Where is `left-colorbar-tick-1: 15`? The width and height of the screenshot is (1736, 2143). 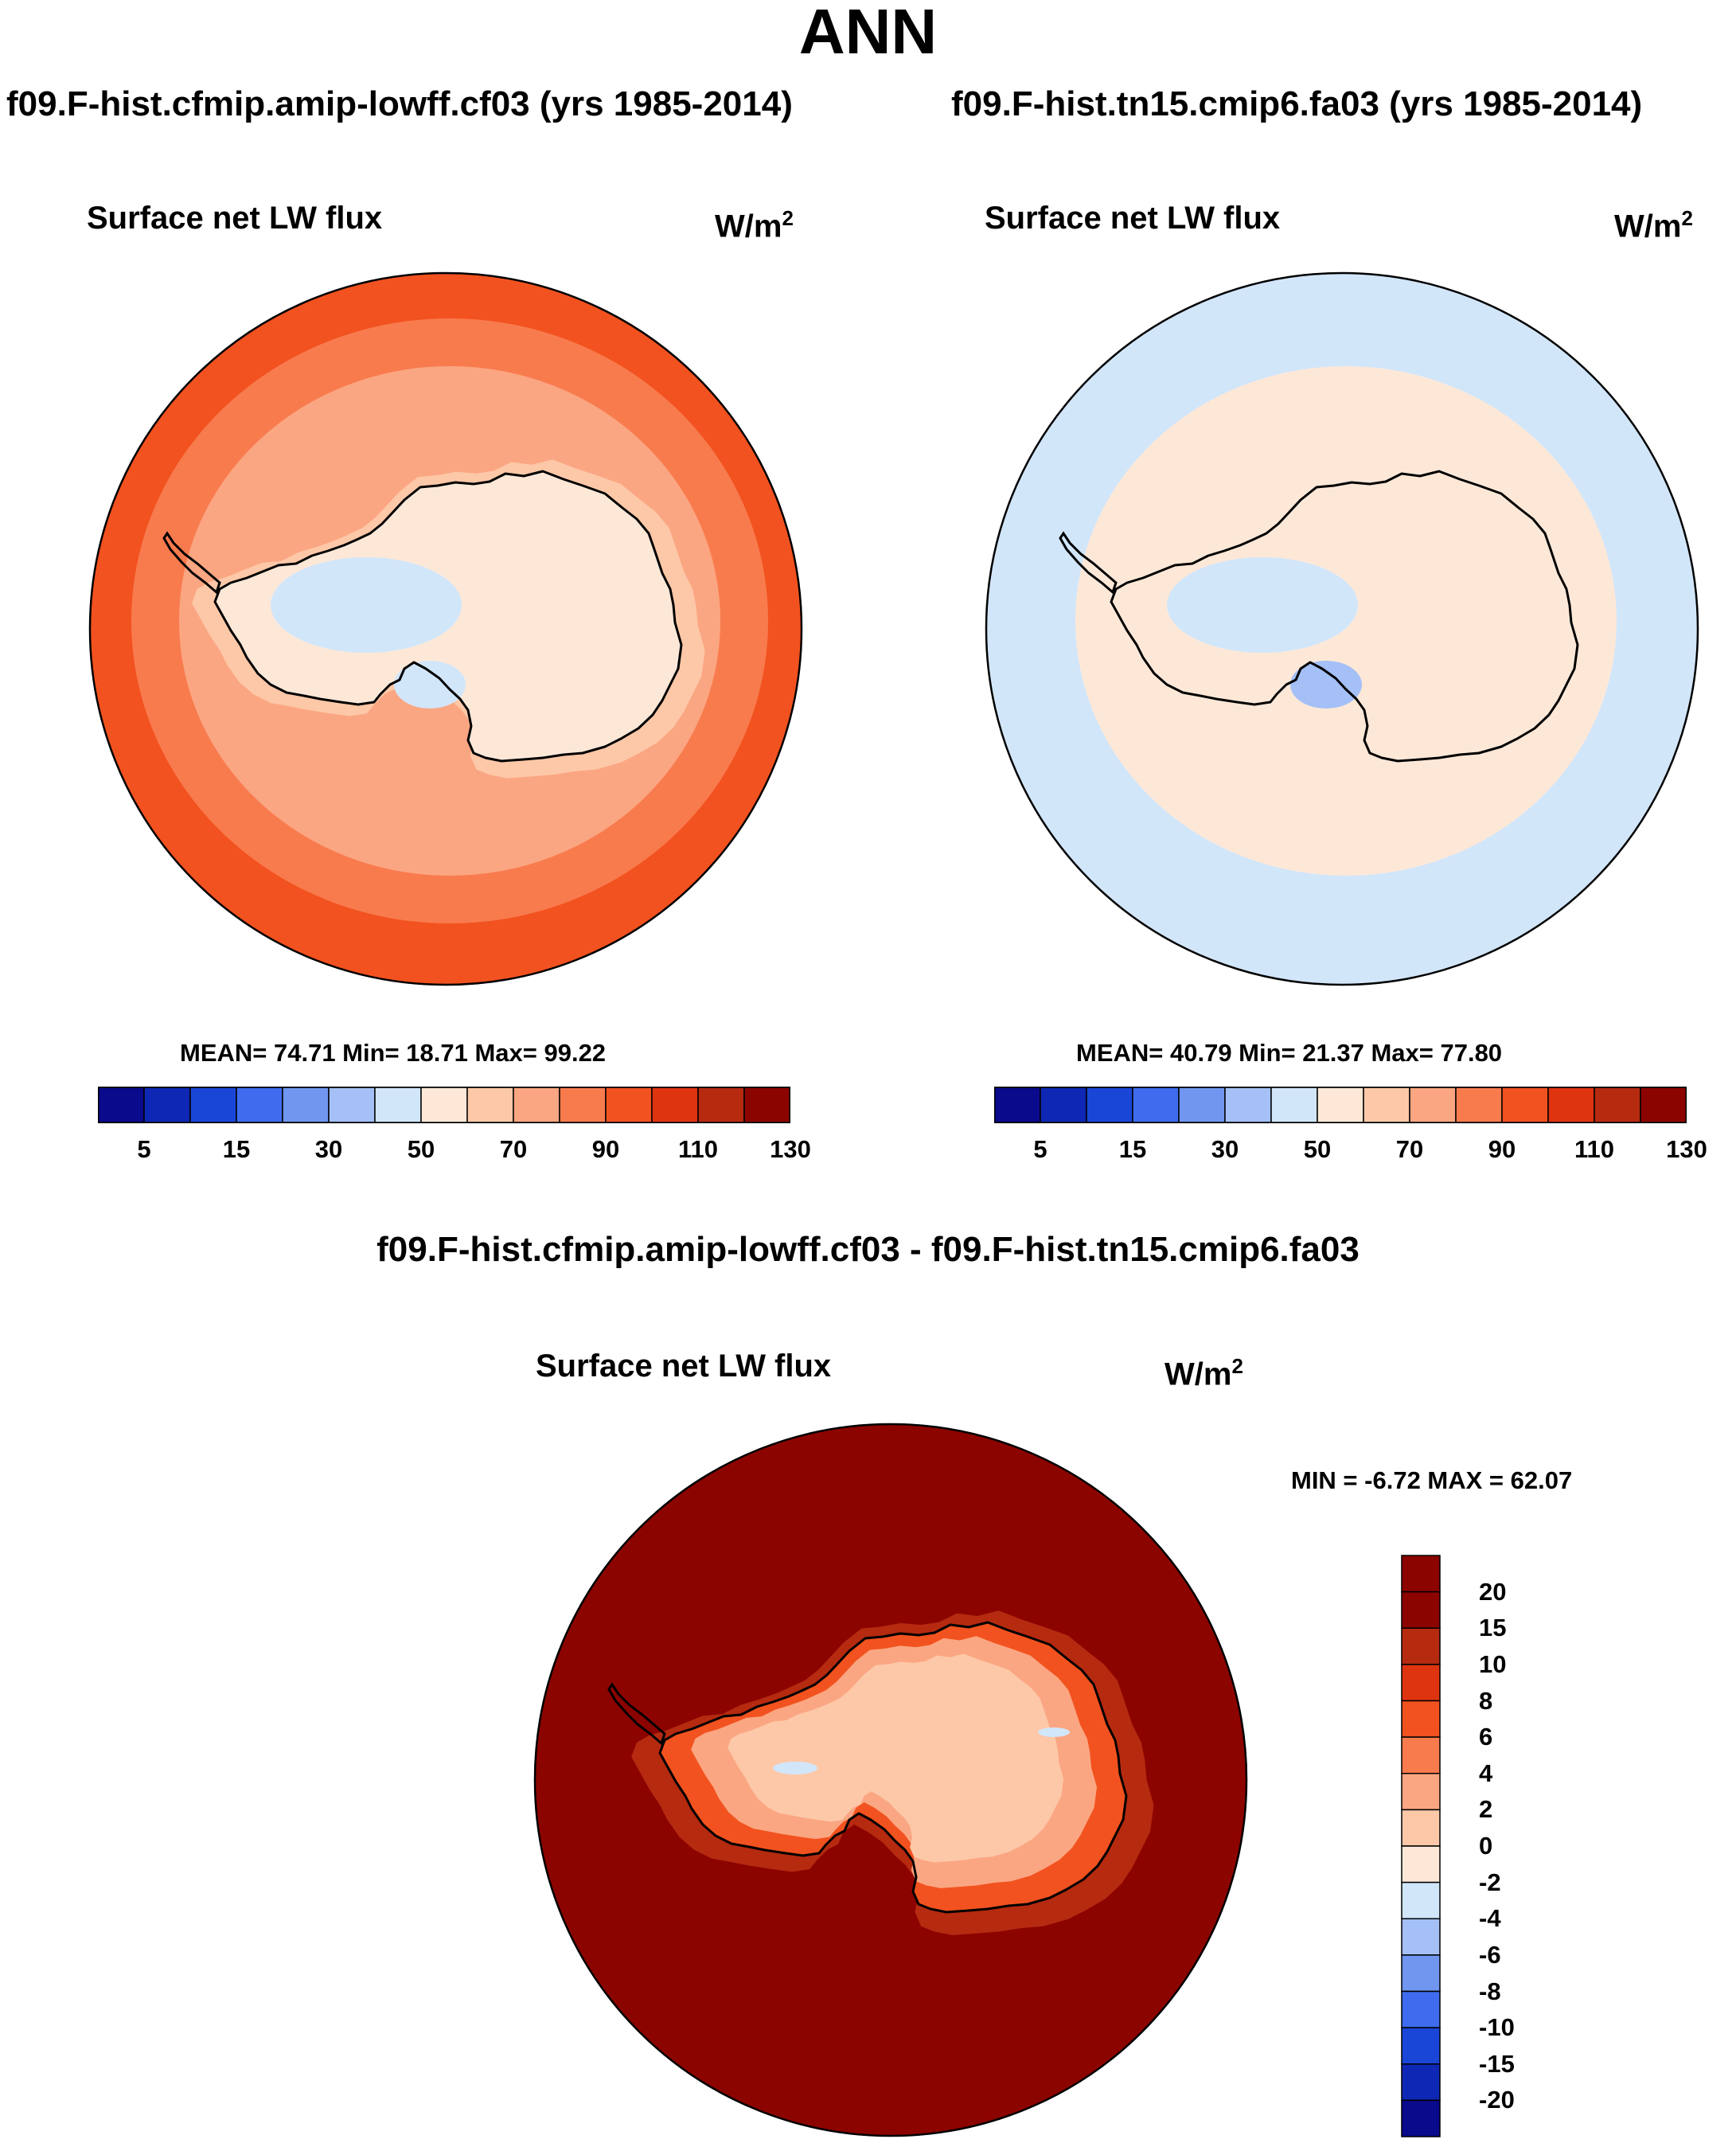 left-colorbar-tick-1: 15 is located at coordinates (236, 1149).